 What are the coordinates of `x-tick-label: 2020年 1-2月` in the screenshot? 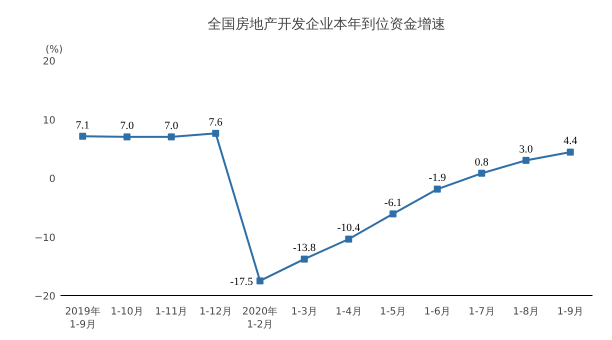 It's located at (260, 318).